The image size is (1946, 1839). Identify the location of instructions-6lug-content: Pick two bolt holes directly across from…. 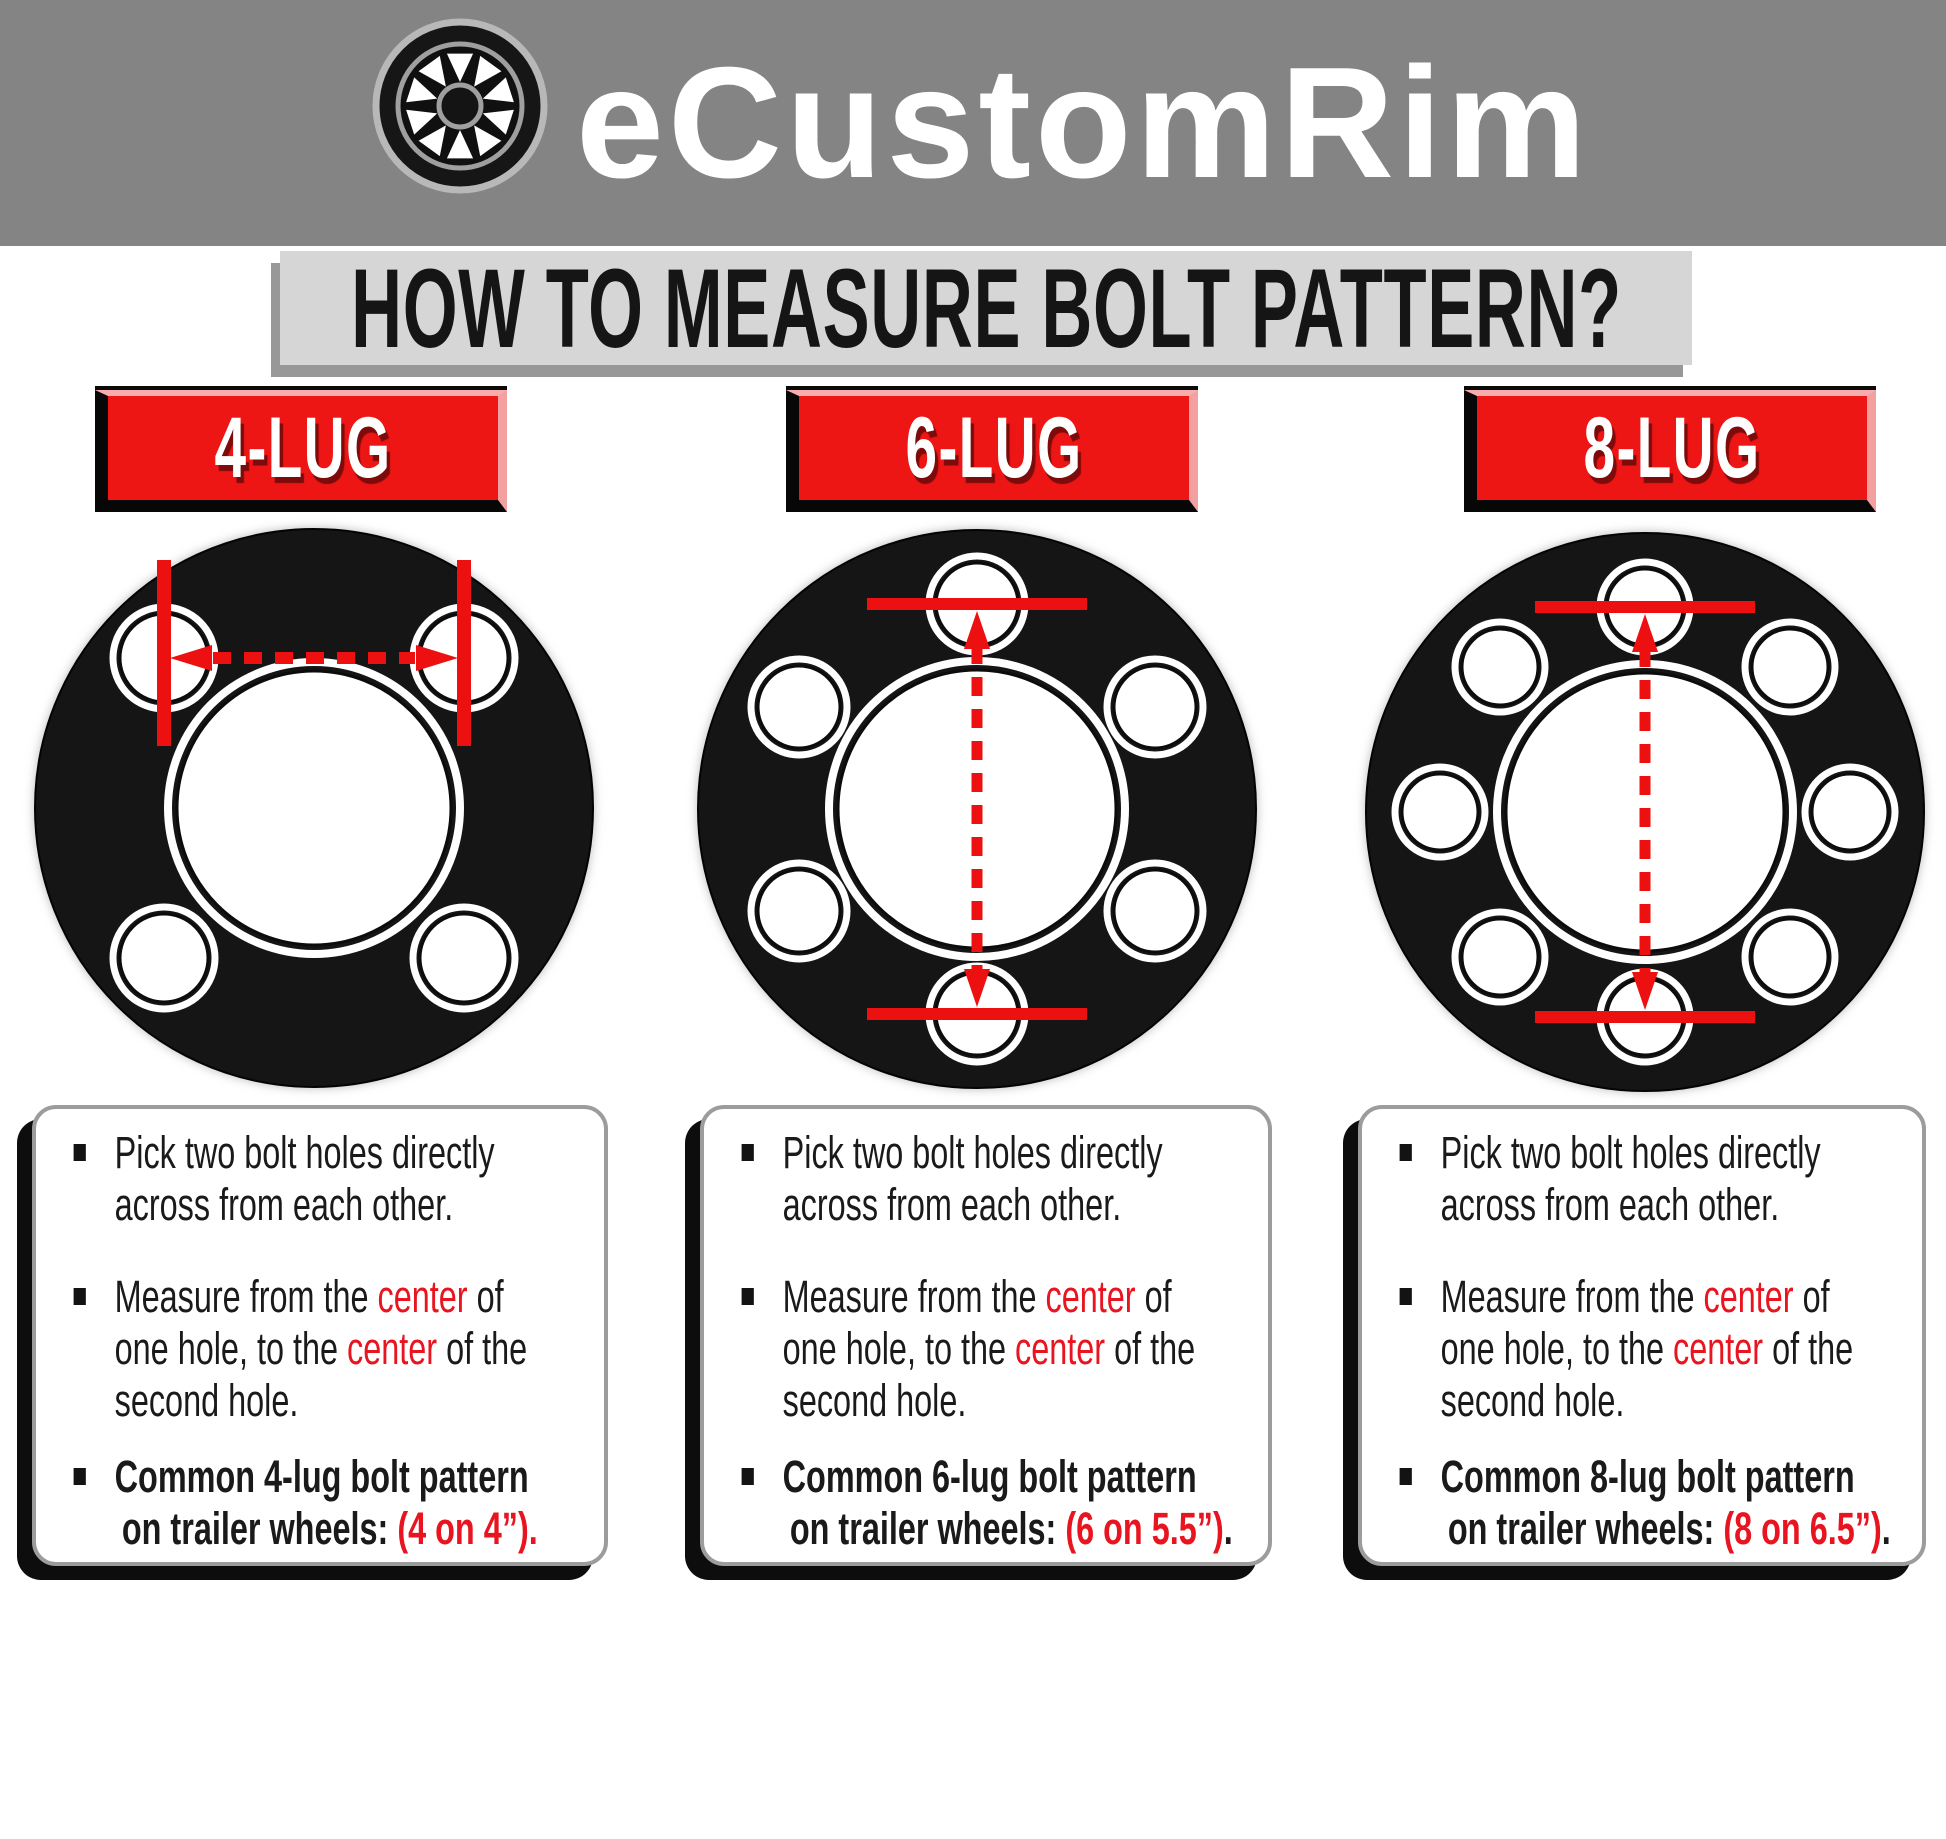
(1019, 1341).